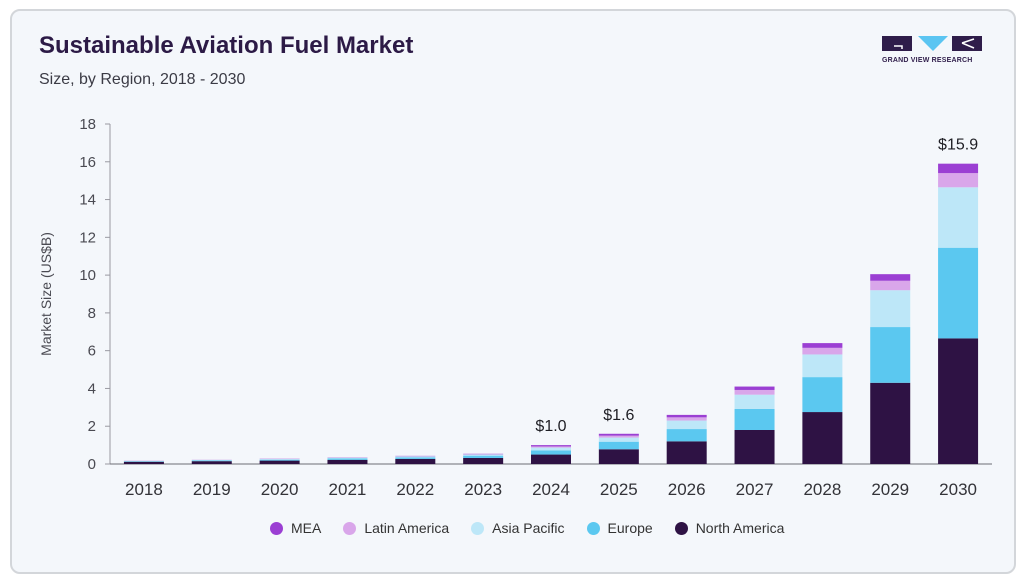  Describe the element at coordinates (87, 200) in the screenshot. I see `y-tick-label: 14` at that location.